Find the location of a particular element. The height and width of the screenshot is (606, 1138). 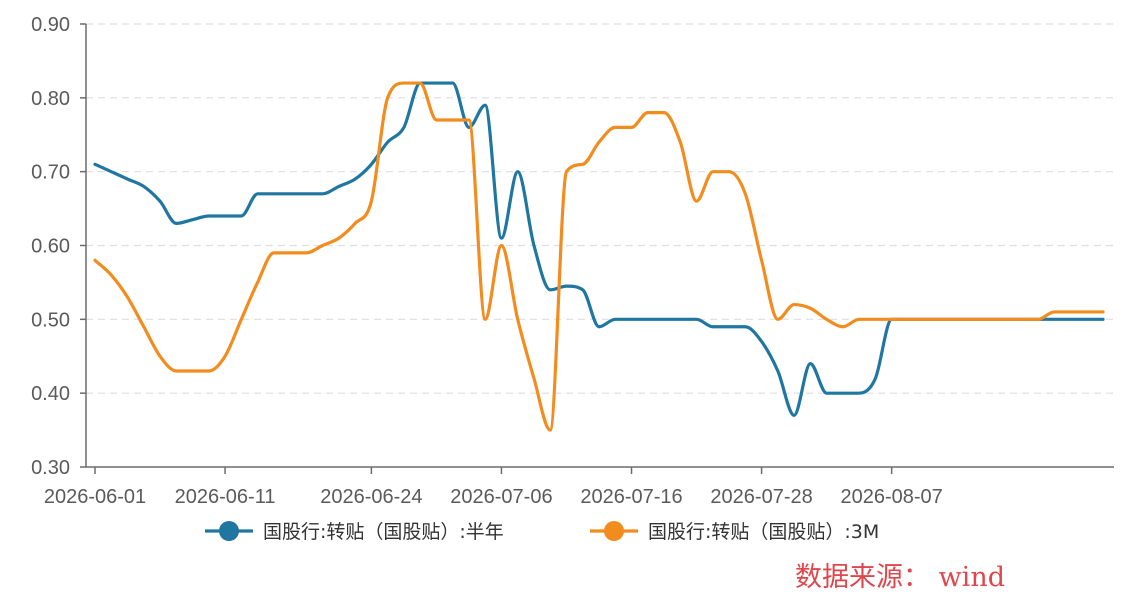

x-tick-label: 2026-07-16 is located at coordinates (631, 497).